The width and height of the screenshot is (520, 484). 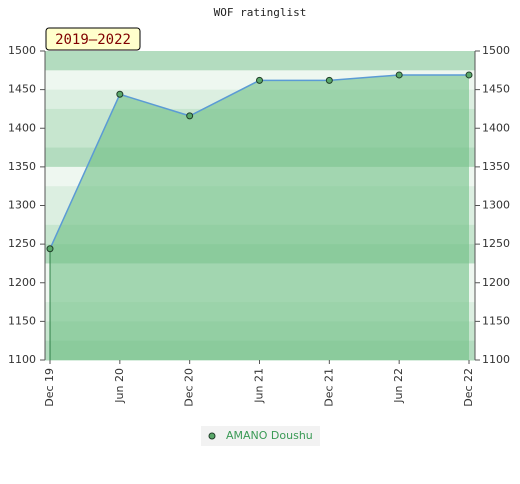 I want to click on y2-tick-label: 1200, so click(x=496, y=282).